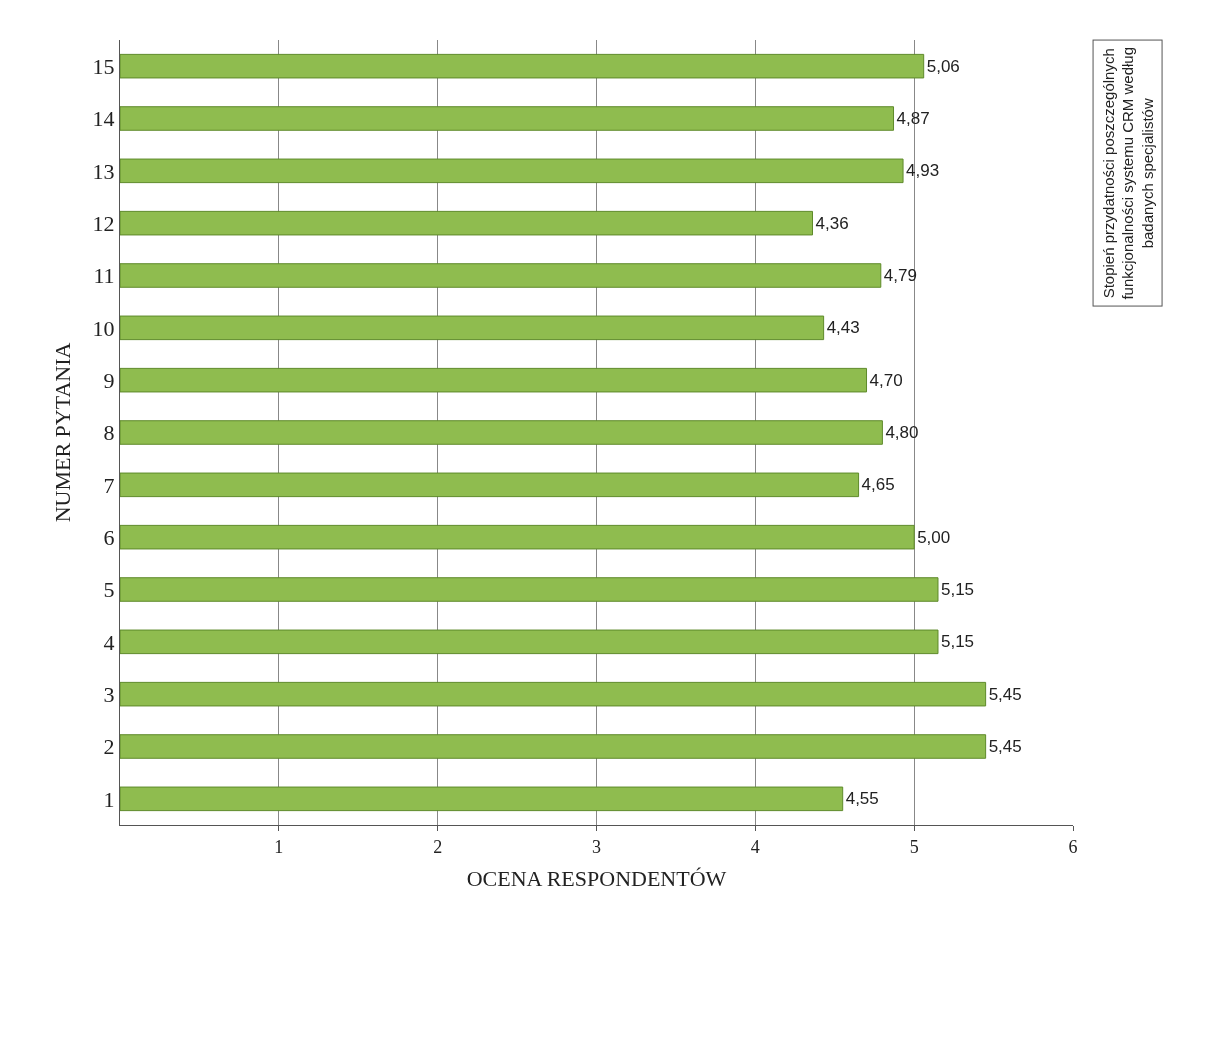 Image resolution: width=1213 pixels, height=1055 pixels. What do you see at coordinates (596, 846) in the screenshot?
I see `x-tick-label: 3` at bounding box center [596, 846].